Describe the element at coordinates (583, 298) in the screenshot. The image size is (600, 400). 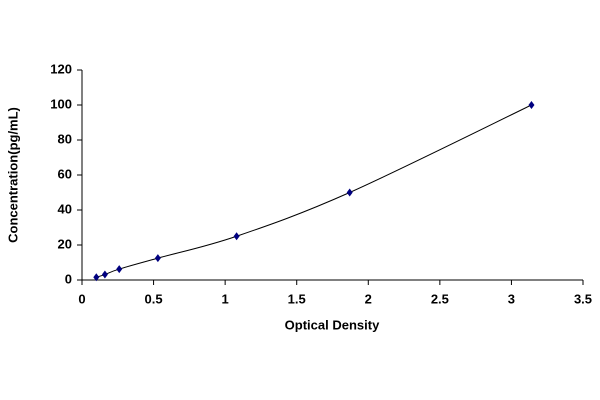
I see `x-tick-label: 3.5` at that location.